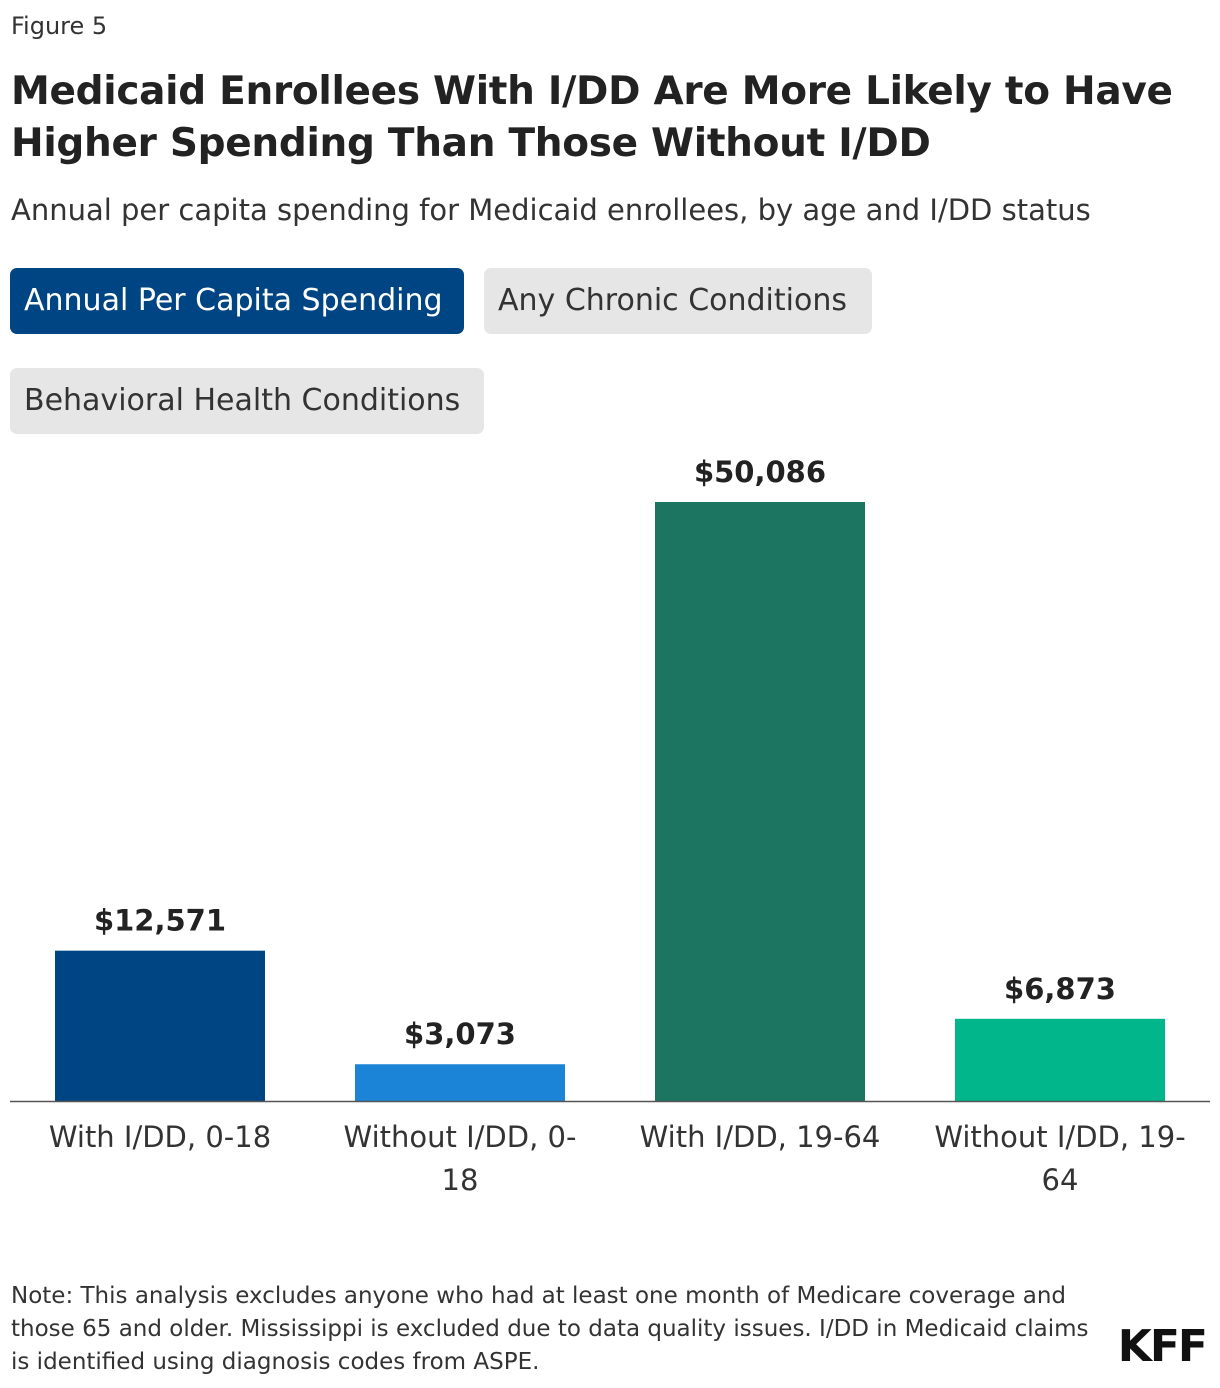 The width and height of the screenshot is (1220, 1388). Describe the element at coordinates (1059, 1137) in the screenshot. I see `category-label-3-0: Without I/DD, 19-` at that location.